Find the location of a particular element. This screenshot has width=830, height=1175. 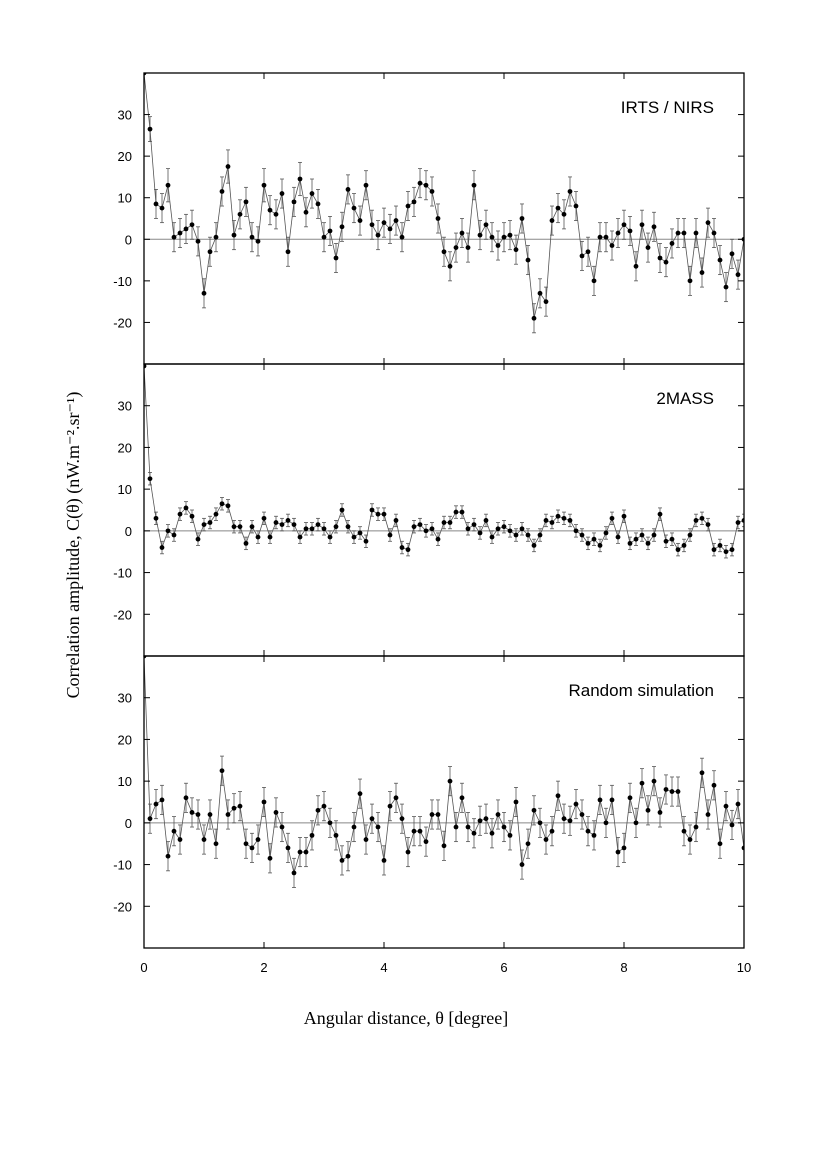

error-bar is located at coordinates (743, 520).